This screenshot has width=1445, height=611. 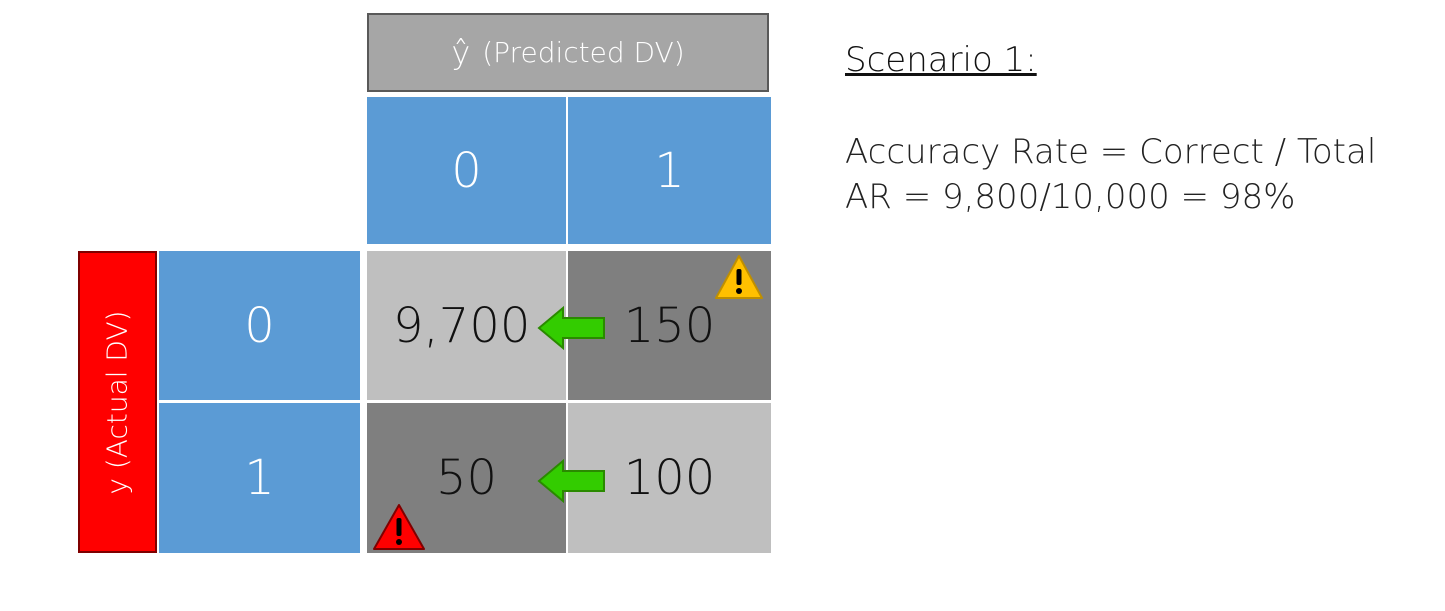 What do you see at coordinates (1070, 197) in the screenshot?
I see `accuracy-rate-calculation: AR = 9,800/10,000 = 98%` at bounding box center [1070, 197].